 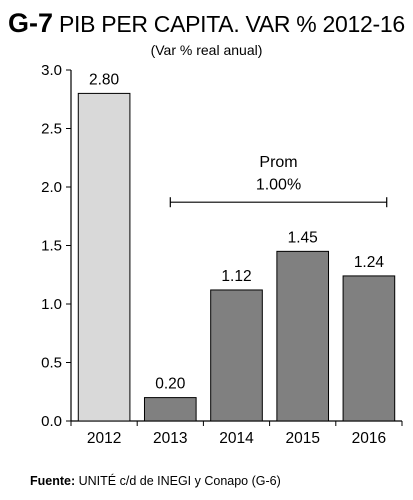 What do you see at coordinates (31, 23) in the screenshot?
I see `chart-code: G-7` at bounding box center [31, 23].